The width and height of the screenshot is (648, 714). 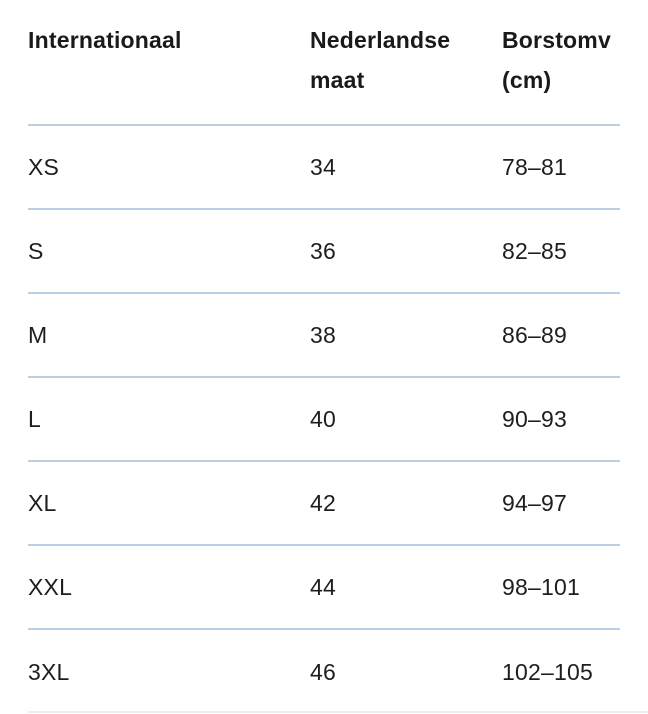 I want to click on cell-dutch-size: 38, so click(x=323, y=334).